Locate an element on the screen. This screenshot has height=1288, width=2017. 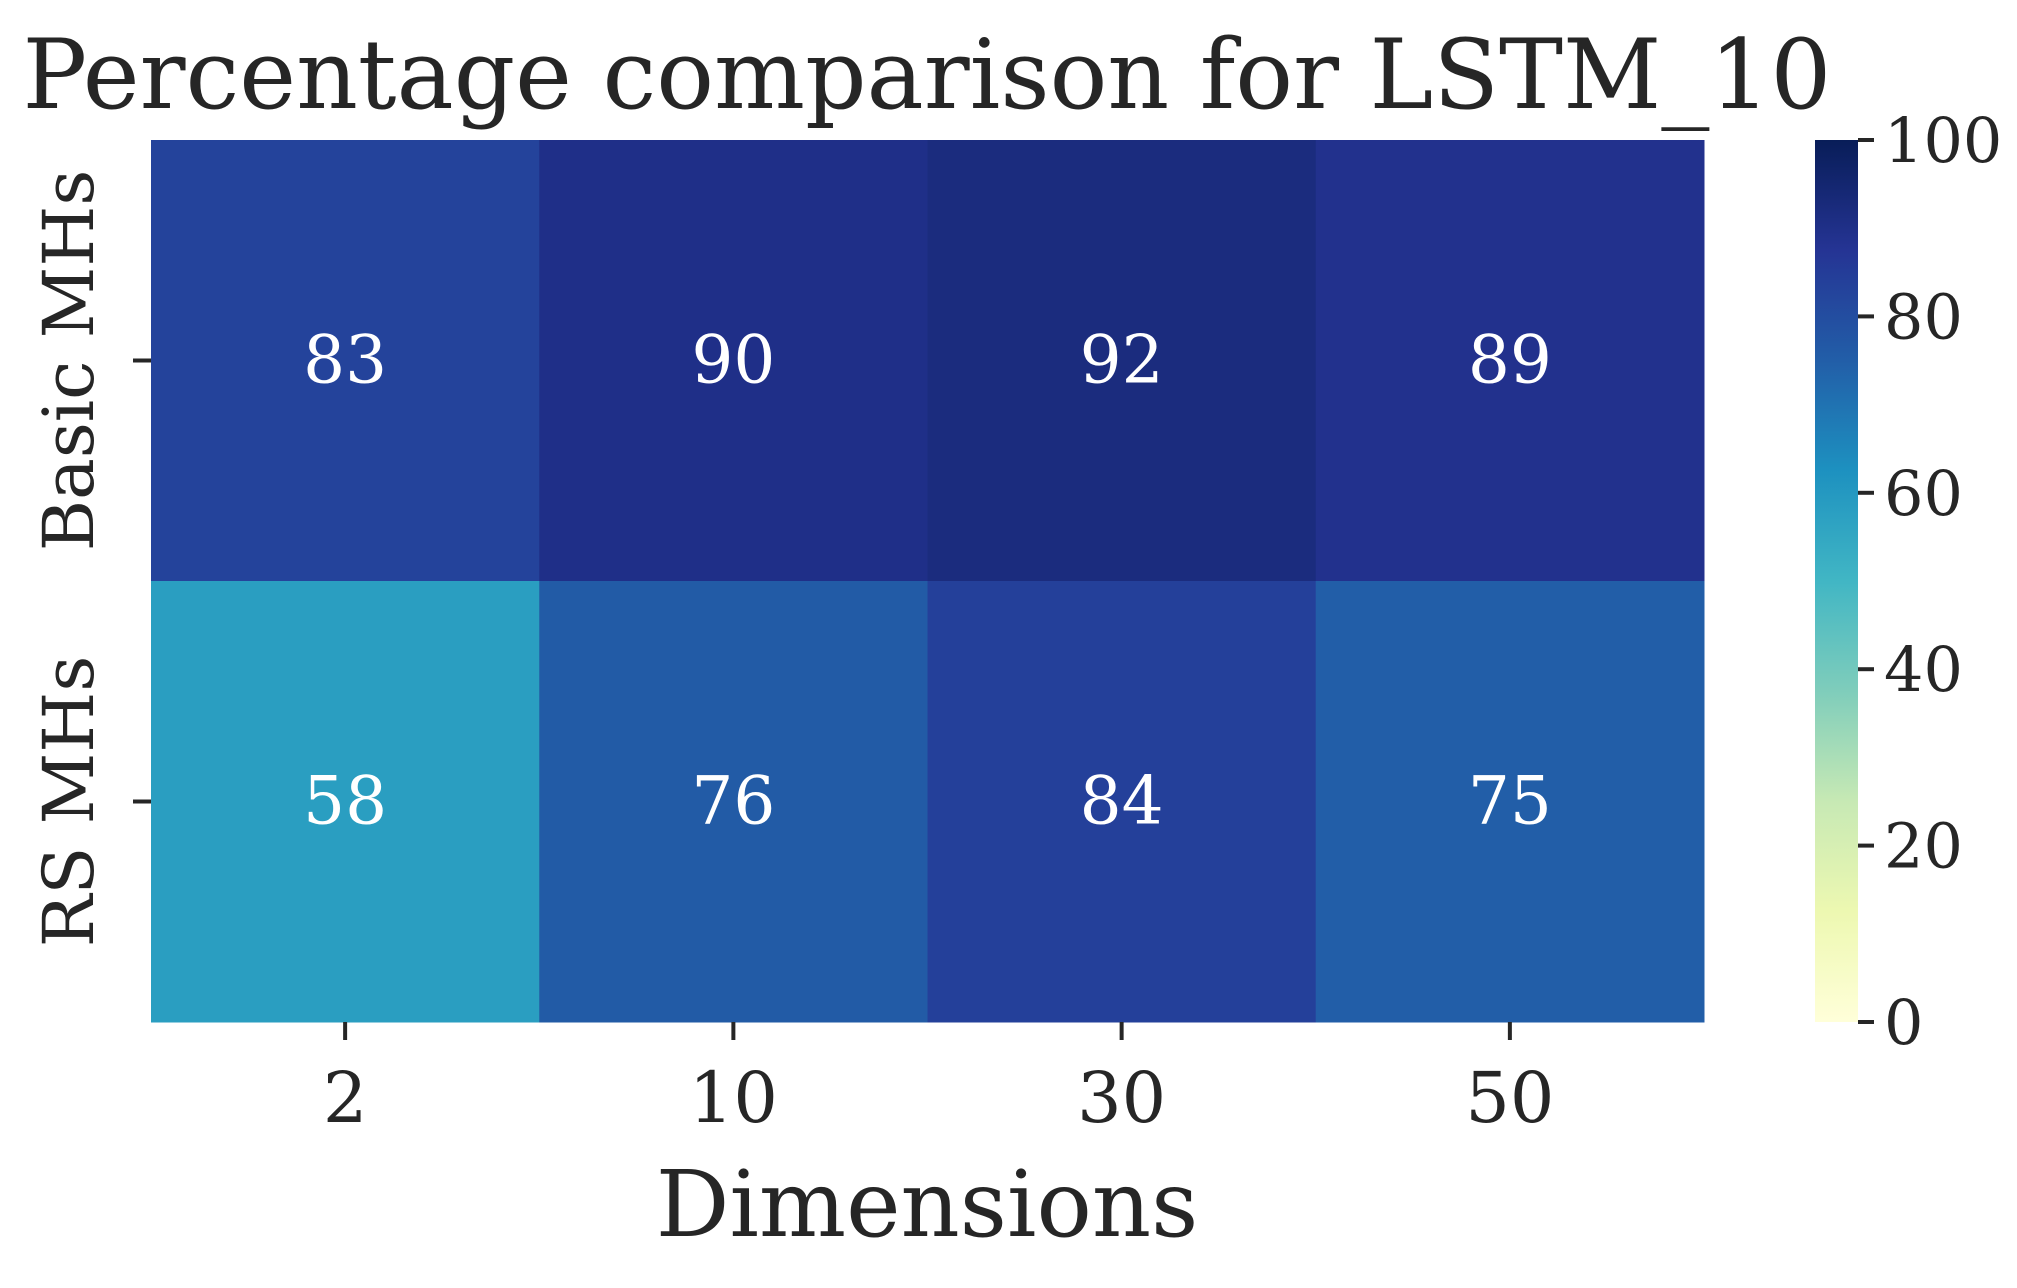
x-axis-label: Dimensions is located at coordinates (927, 1204).